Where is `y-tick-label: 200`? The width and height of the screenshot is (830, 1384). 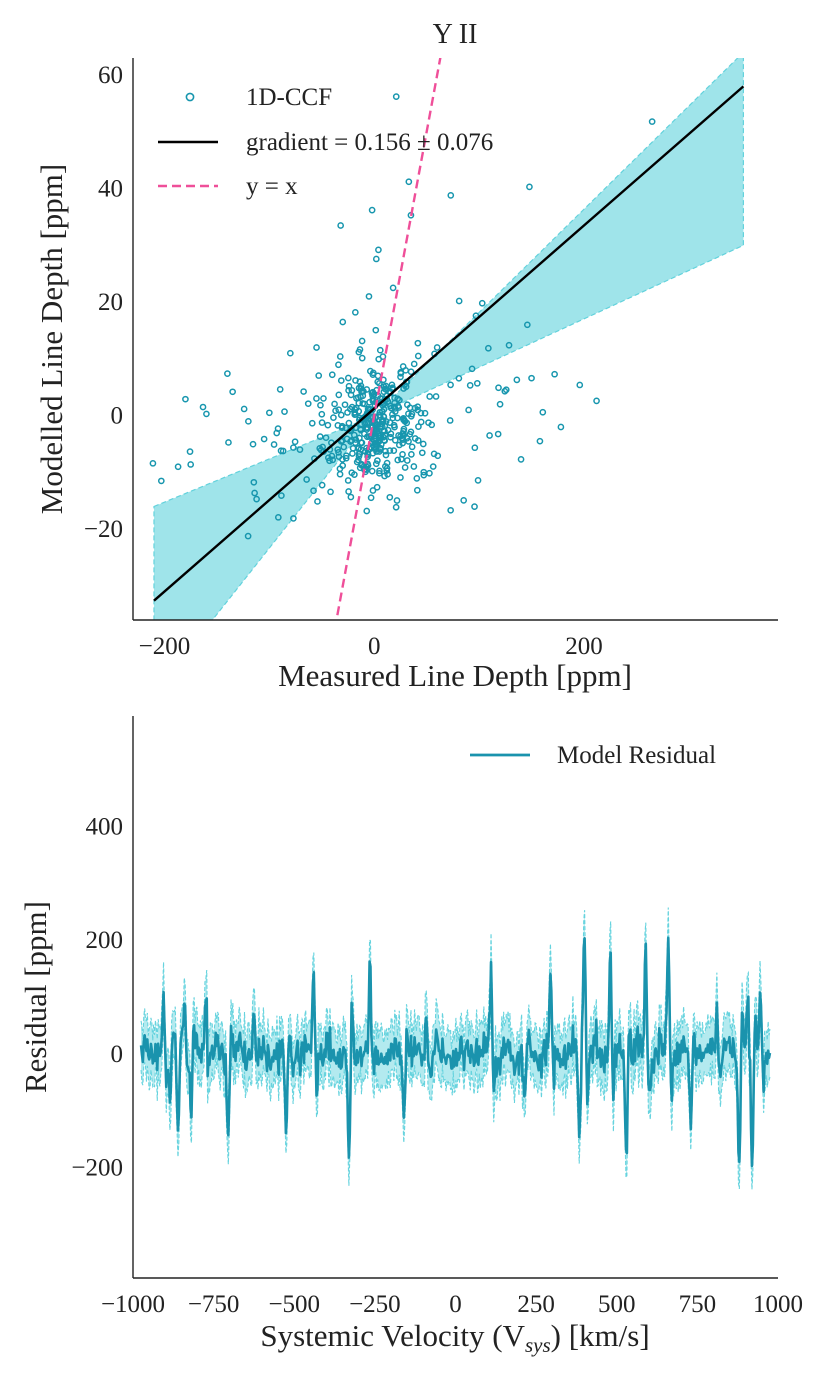
y-tick-label: 200 is located at coordinates (105, 940).